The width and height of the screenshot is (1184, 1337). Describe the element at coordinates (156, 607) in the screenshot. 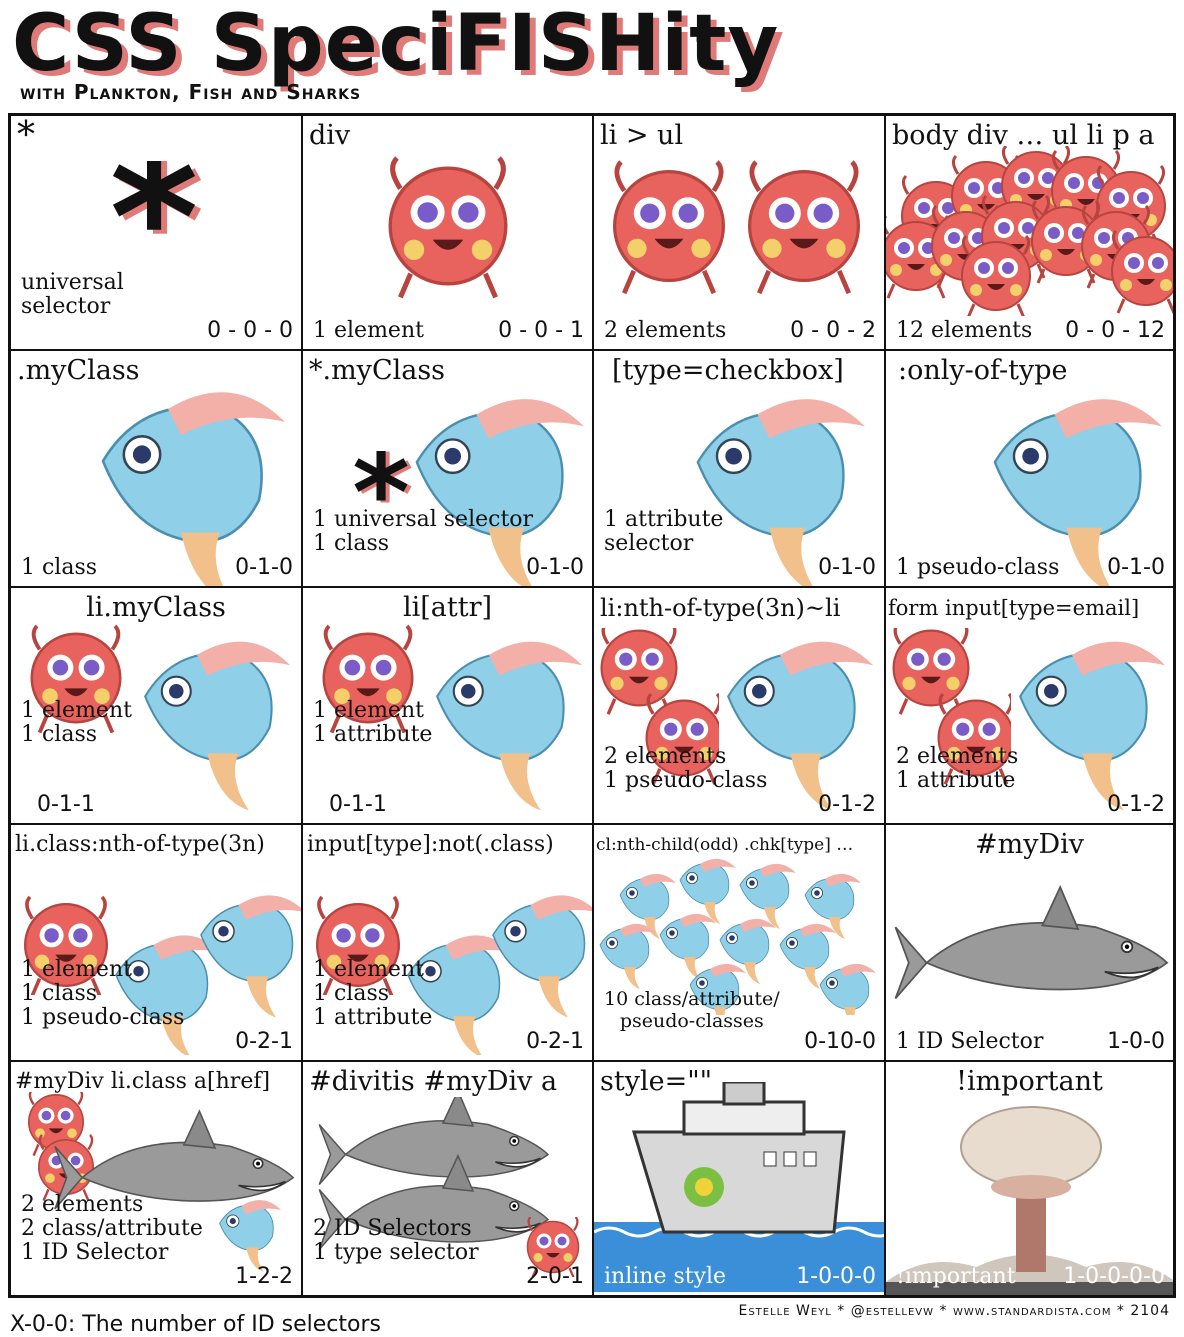

I see `selector-label: li.myClass` at that location.